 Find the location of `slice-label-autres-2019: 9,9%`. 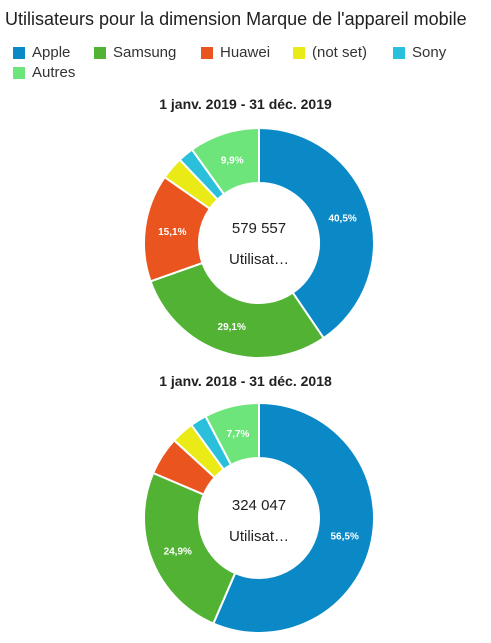

slice-label-autres-2019: 9,9% is located at coordinates (232, 161).